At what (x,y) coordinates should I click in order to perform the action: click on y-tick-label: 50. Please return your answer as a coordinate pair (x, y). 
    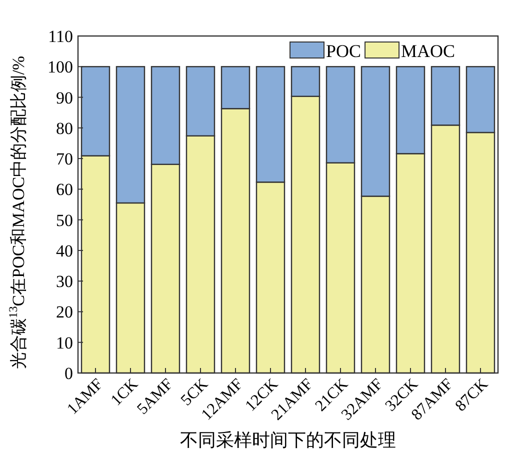
    Looking at the image, I should click on (64, 220).